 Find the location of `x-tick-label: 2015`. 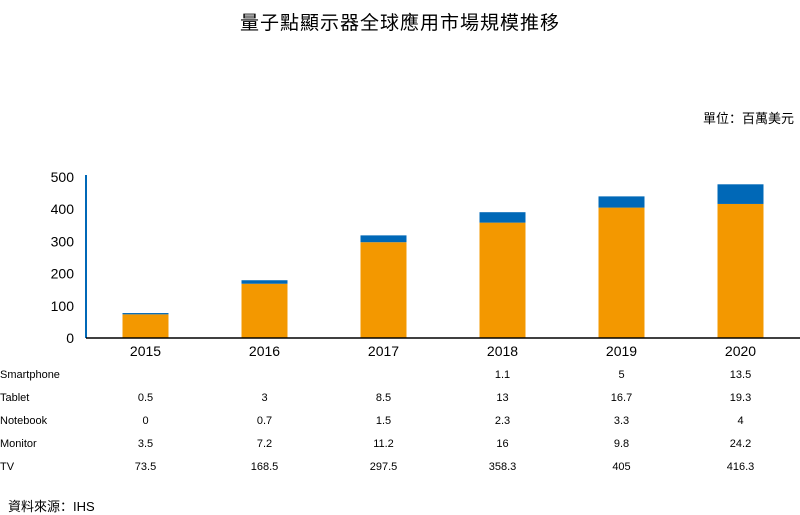

x-tick-label: 2015 is located at coordinates (145, 351).